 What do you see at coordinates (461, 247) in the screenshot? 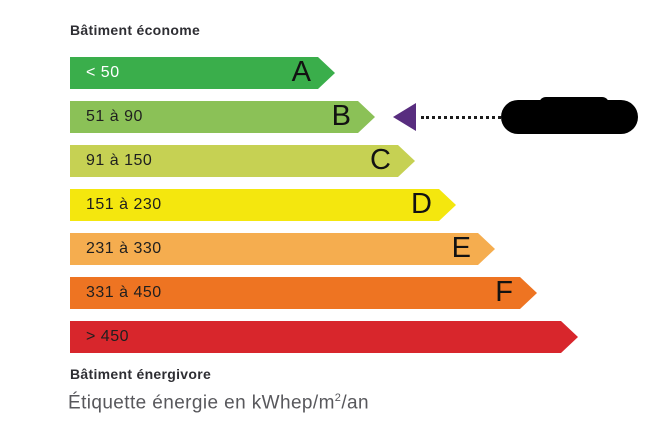
I see `band-letter: E` at bounding box center [461, 247].